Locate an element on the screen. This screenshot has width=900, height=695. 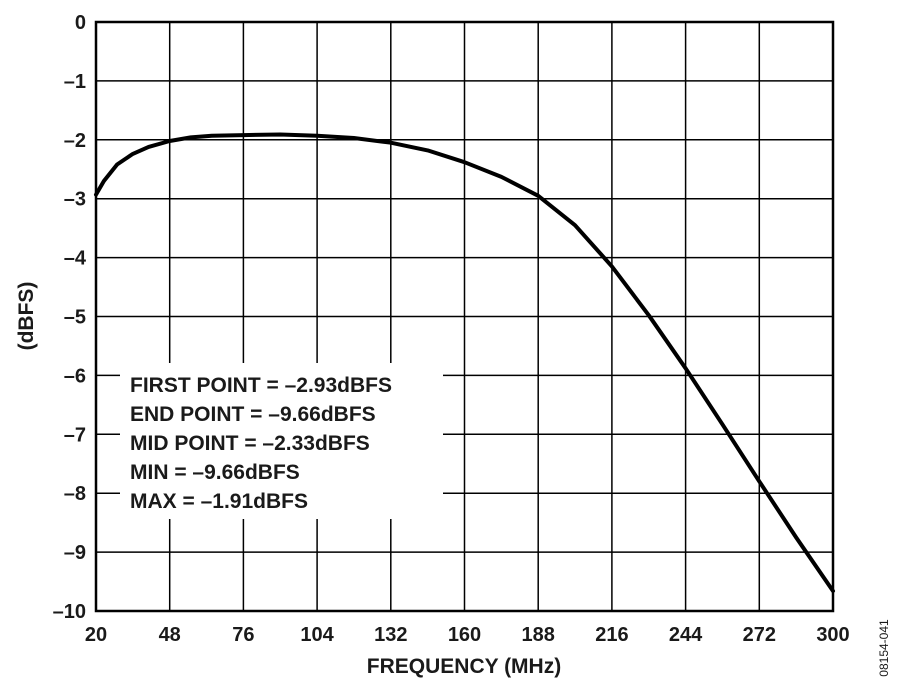
x-tick-labels: 20 48 76 104 132 160 188 216 244 272 300 is located at coordinates (467, 635).